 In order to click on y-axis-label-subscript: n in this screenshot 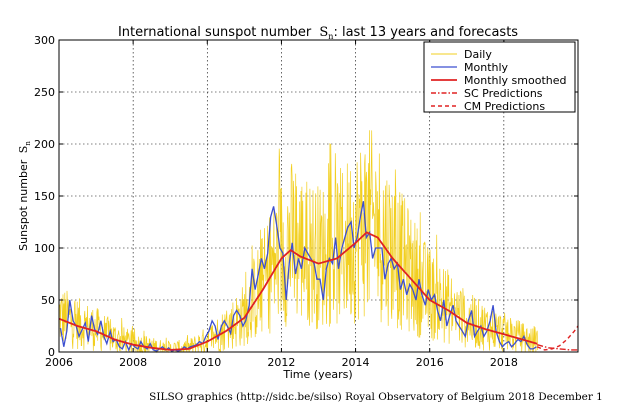, I will do `click(28, 143)`.